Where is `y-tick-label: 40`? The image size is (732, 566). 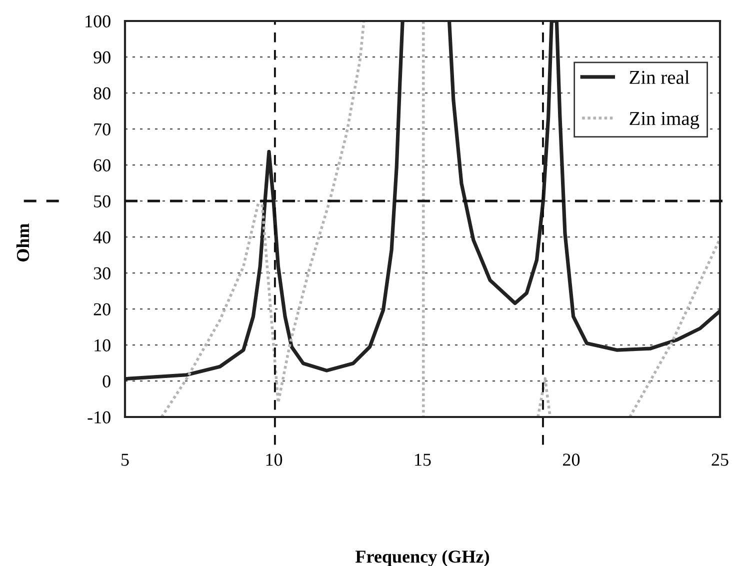 y-tick-label: 40 is located at coordinates (101, 237).